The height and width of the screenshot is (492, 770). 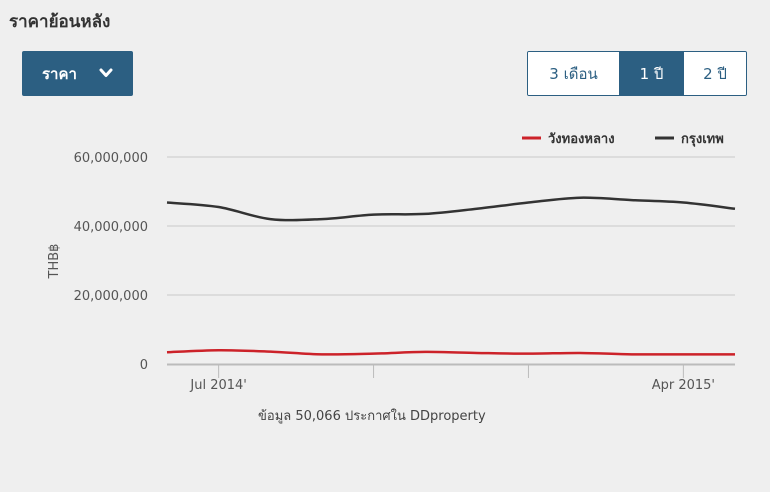 What do you see at coordinates (581, 139) in the screenshot?
I see `legend-label: วังทองหลาง` at bounding box center [581, 139].